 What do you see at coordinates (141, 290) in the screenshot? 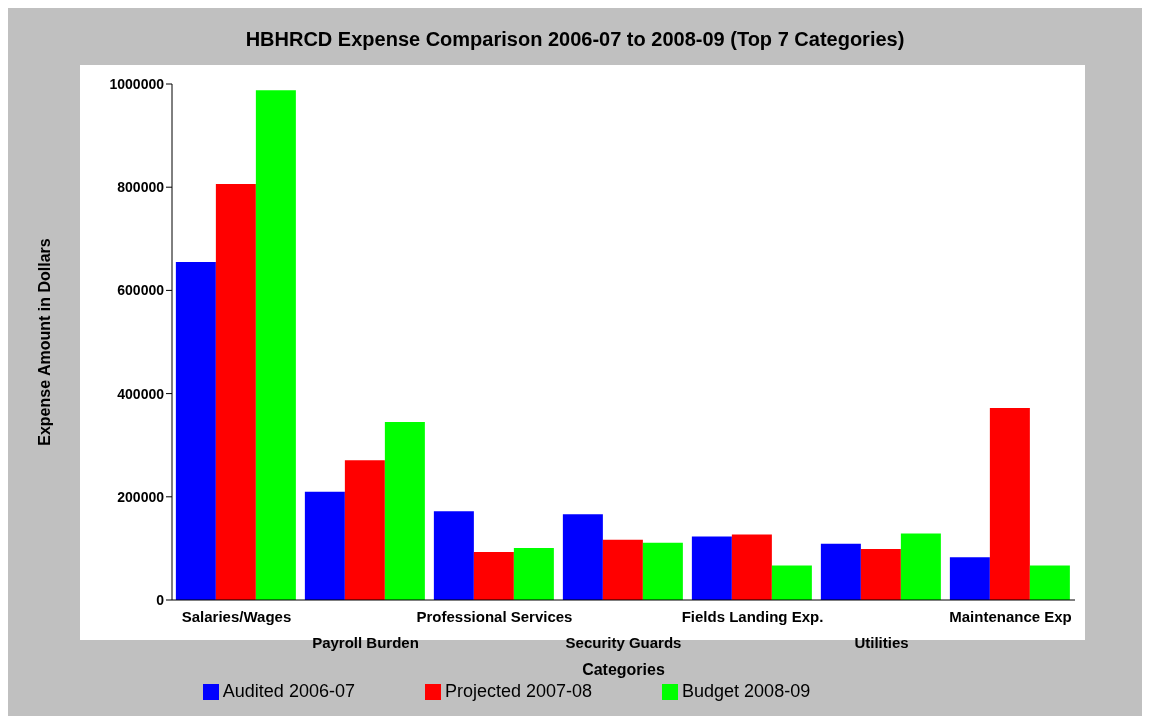
I see `y-tick-label: 600000` at bounding box center [141, 290].